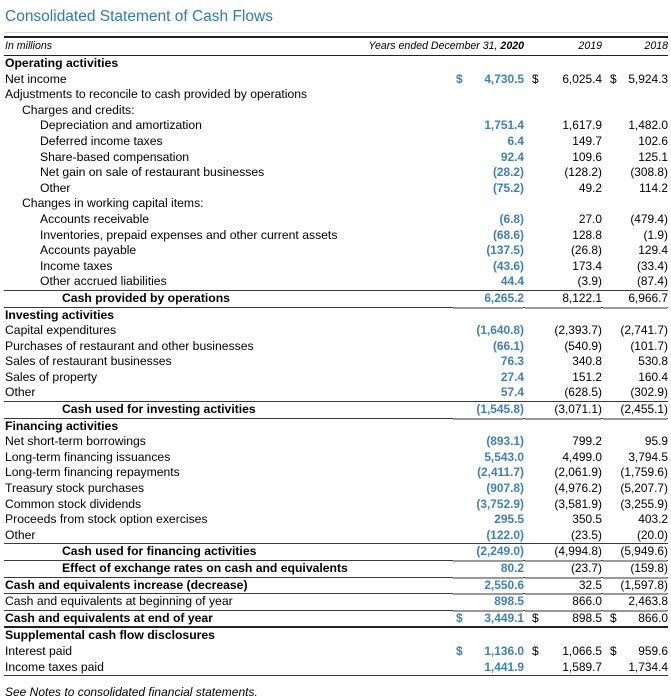  What do you see at coordinates (504, 297) in the screenshot?
I see `cell-value: 6,265.2` at bounding box center [504, 297].